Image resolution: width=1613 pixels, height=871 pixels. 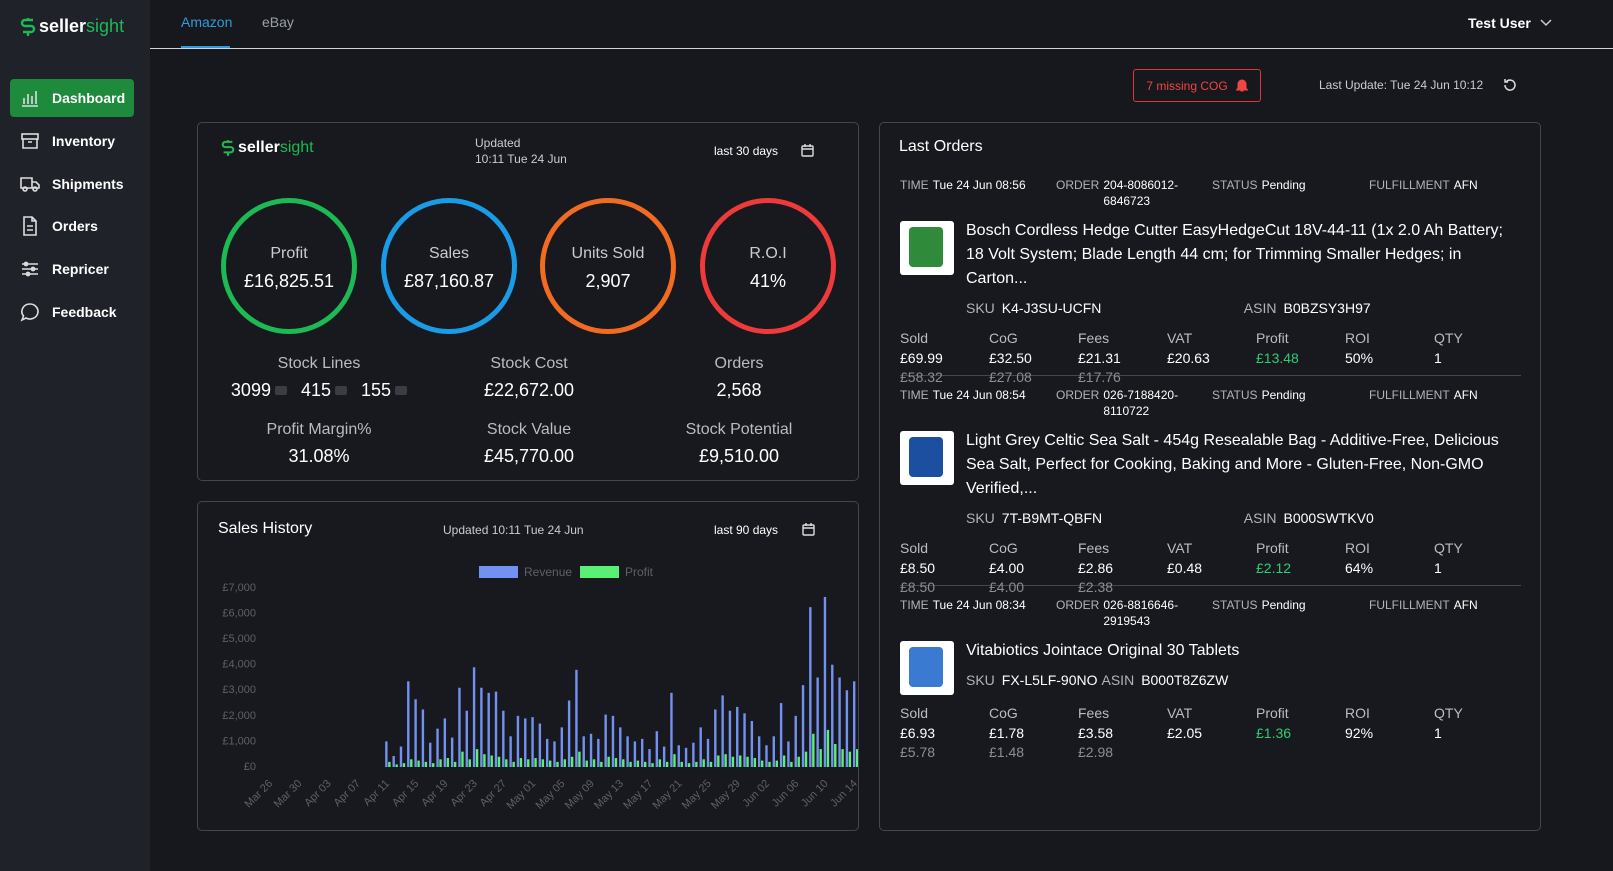 What do you see at coordinates (1003, 548) in the screenshot?
I see `metric-label: CoG` at bounding box center [1003, 548].